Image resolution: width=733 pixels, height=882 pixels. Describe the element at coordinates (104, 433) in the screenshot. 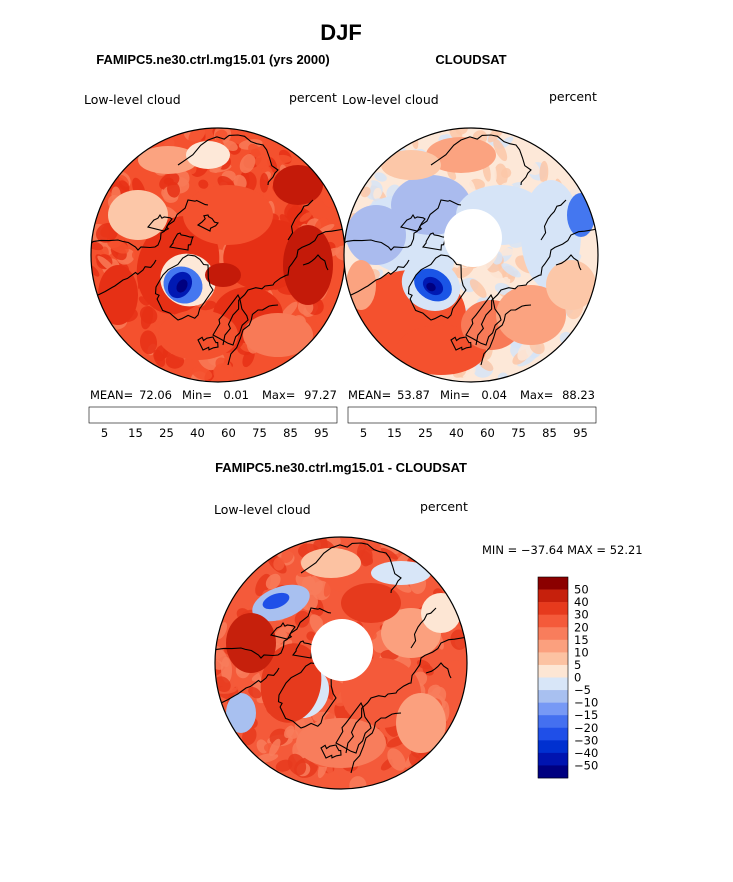

I see `model-colorbar-tick-label: 5` at that location.